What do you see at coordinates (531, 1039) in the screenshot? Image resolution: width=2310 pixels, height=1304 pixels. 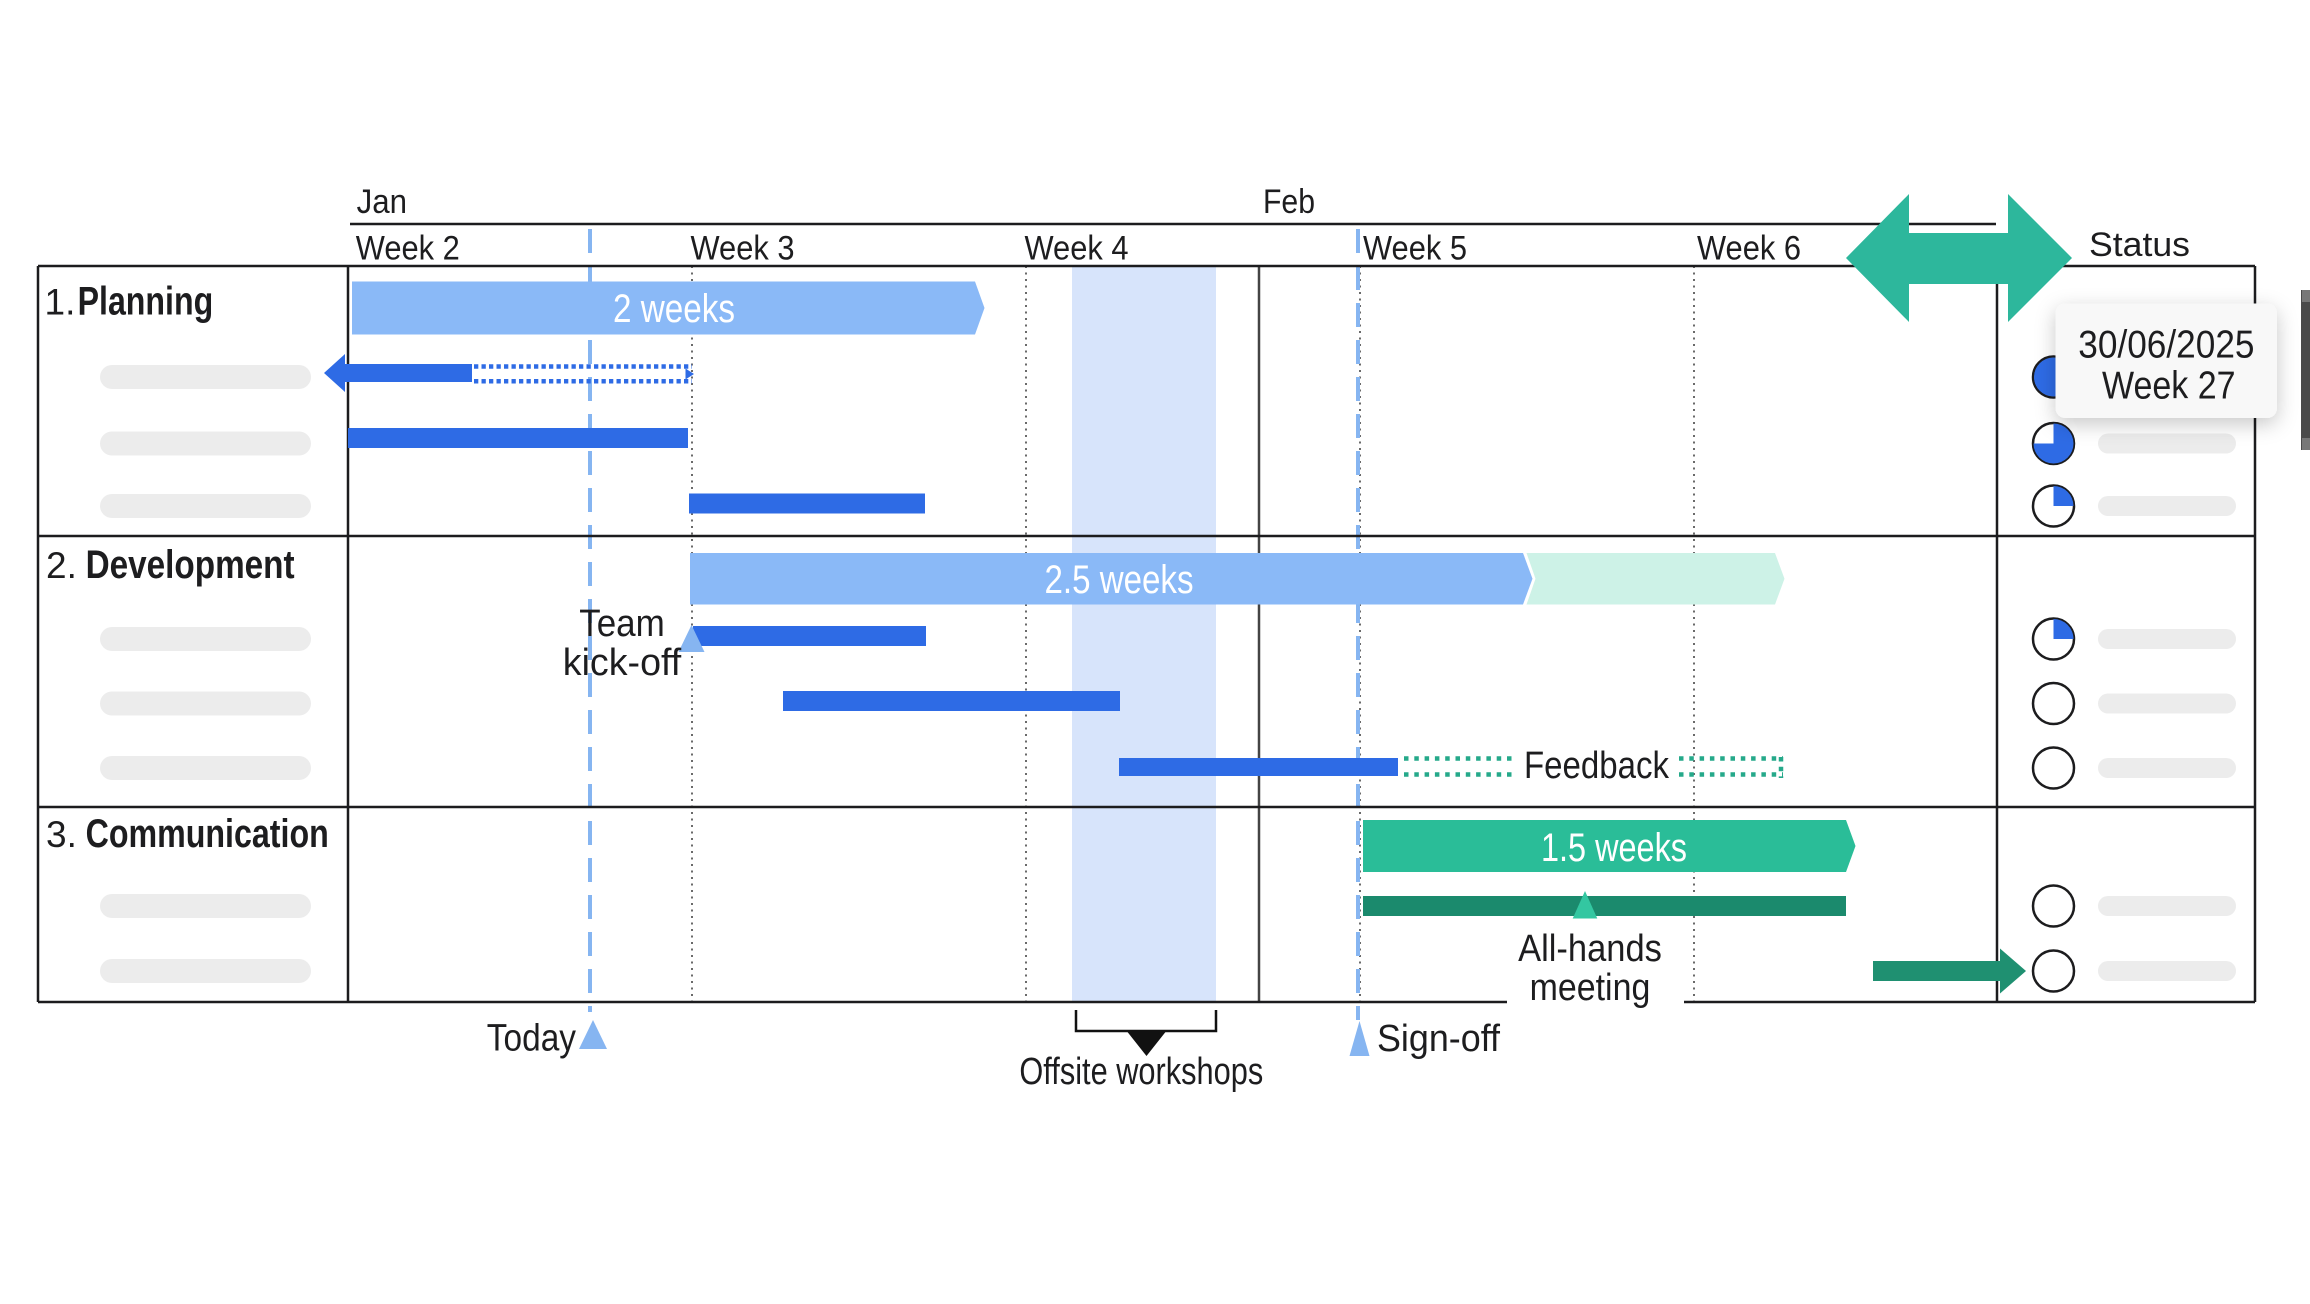 I see `svg-text: Today` at bounding box center [531, 1039].